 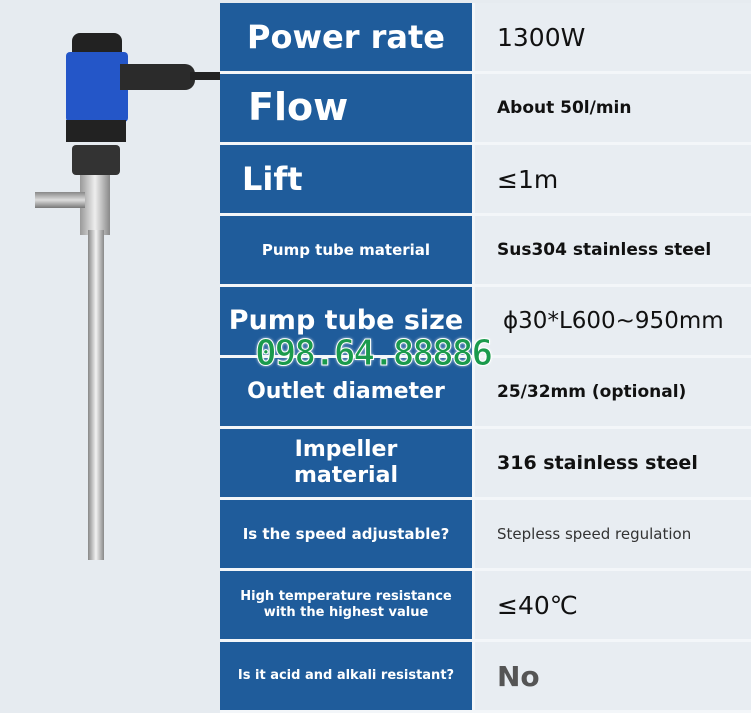 What do you see at coordinates (611, 392) in the screenshot?
I see `spec-value: 25/32mm (optional)` at bounding box center [611, 392].